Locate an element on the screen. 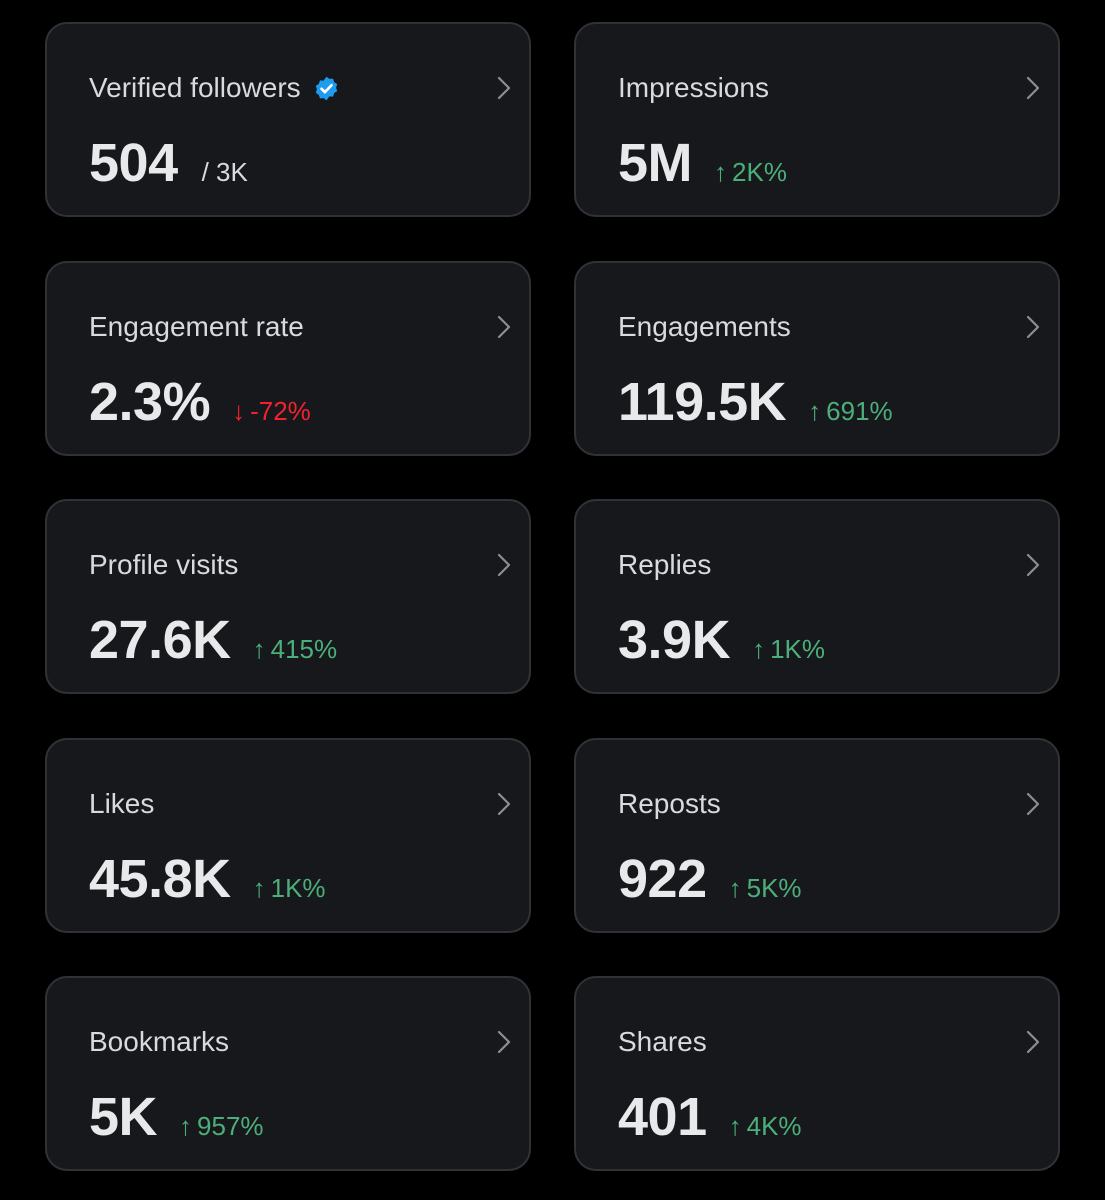 This screenshot has width=1105, height=1200. card-title: Engagement rate is located at coordinates (196, 326).